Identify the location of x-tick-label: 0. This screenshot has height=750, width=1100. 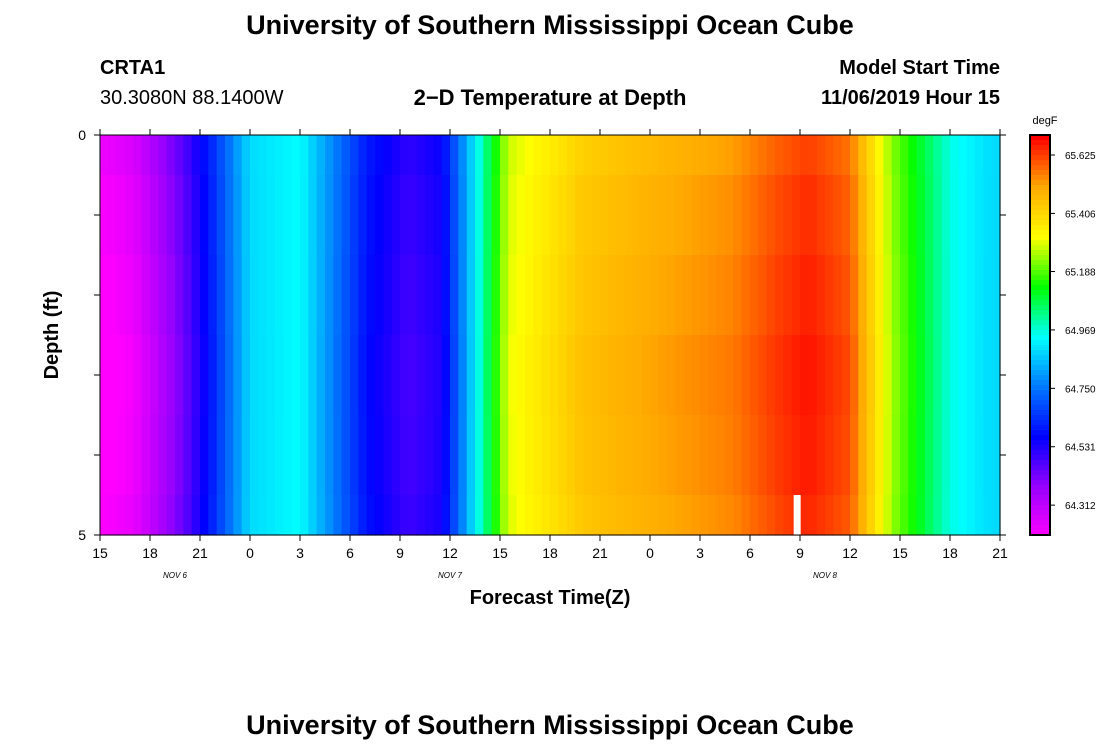
(250, 553).